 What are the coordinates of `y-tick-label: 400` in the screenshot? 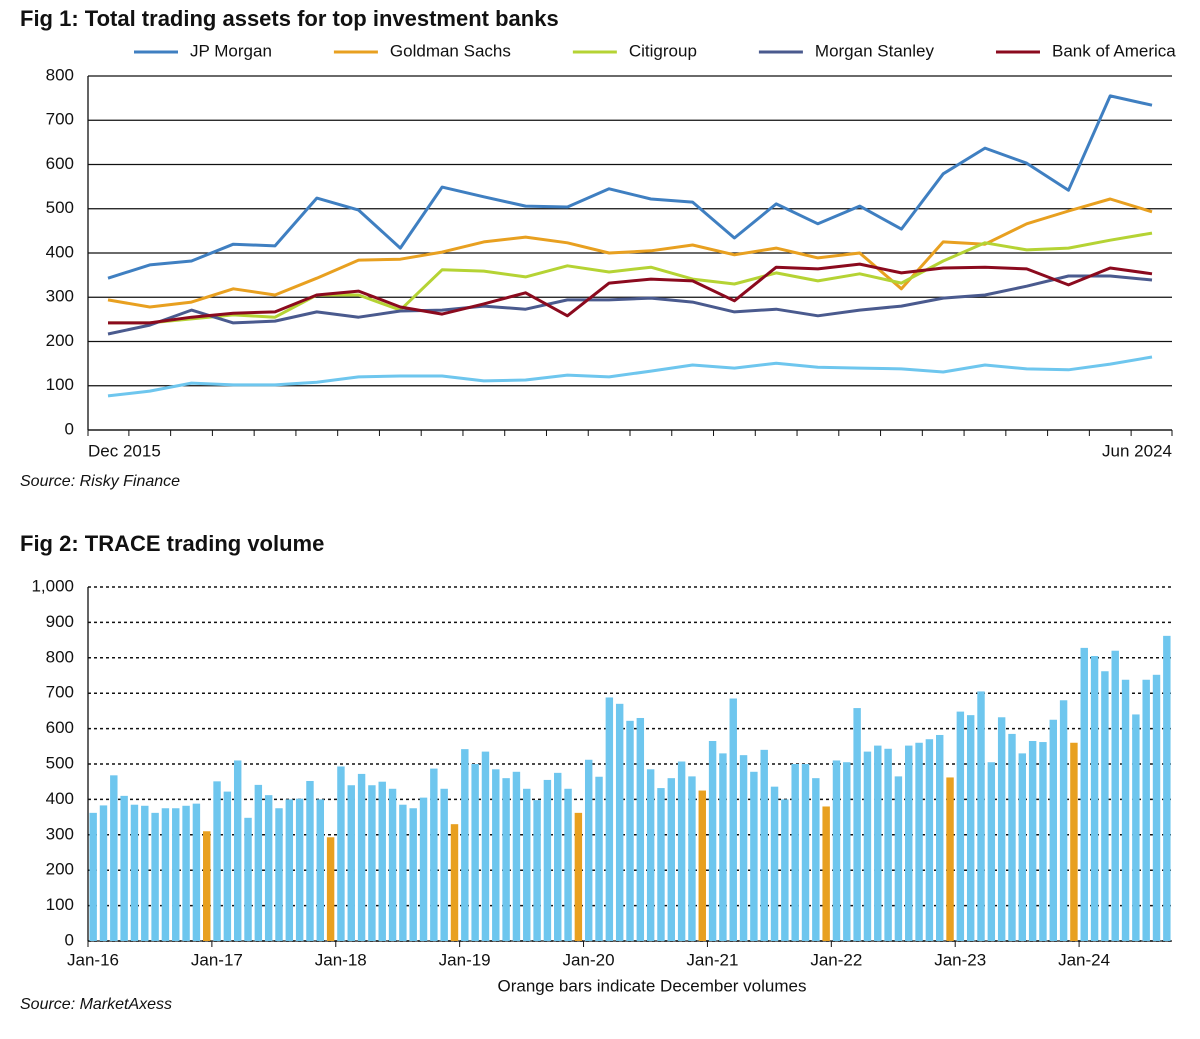 It's located at (60, 251).